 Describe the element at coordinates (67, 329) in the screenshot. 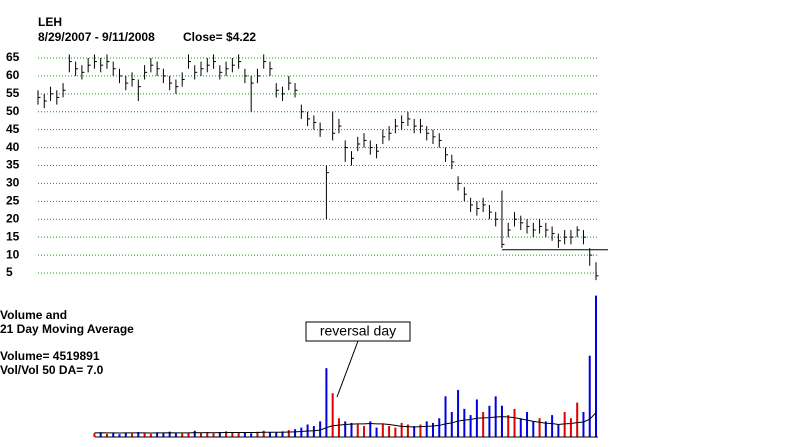

I see `volume-subtitle: 21 Day Moving Average` at that location.